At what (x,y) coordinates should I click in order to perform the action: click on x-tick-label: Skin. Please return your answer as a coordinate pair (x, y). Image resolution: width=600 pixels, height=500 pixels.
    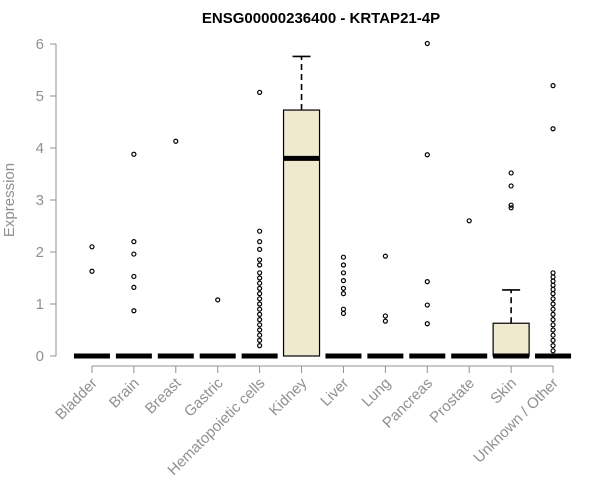
    Looking at the image, I should click on (503, 391).